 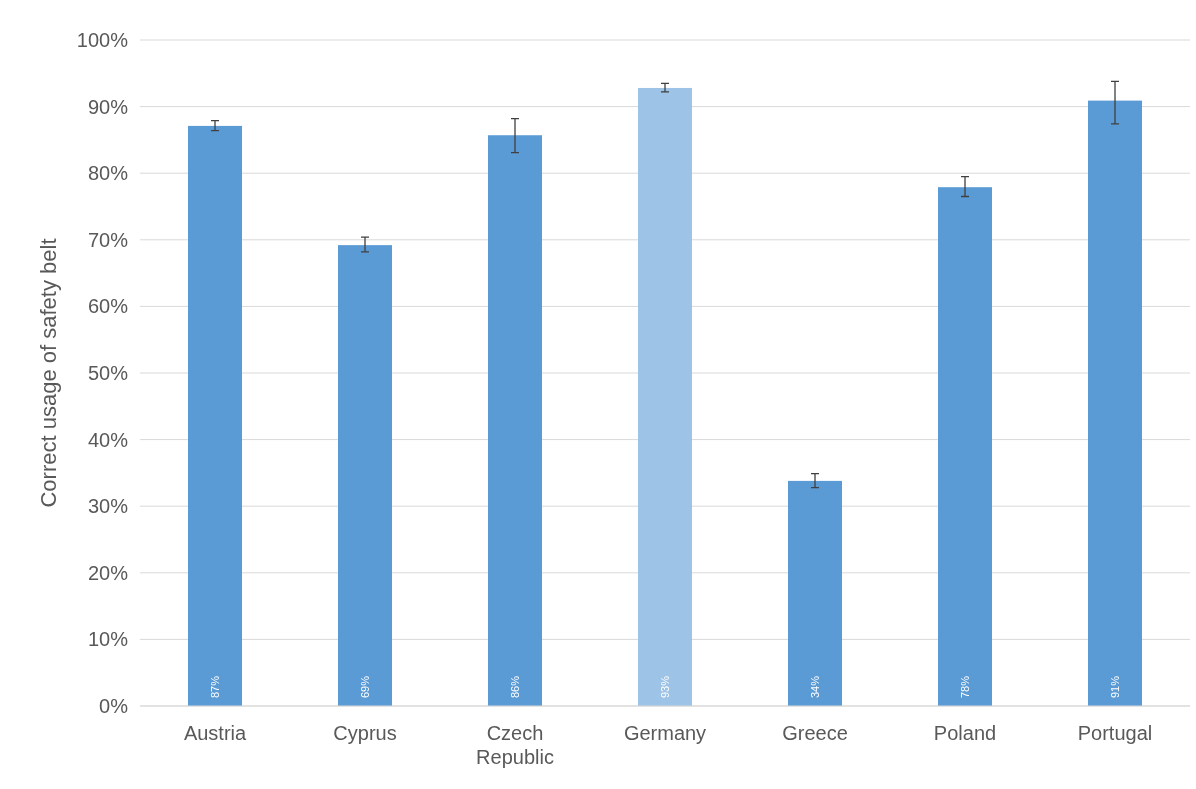 I want to click on y-tick-label: 30%, so click(x=108, y=506).